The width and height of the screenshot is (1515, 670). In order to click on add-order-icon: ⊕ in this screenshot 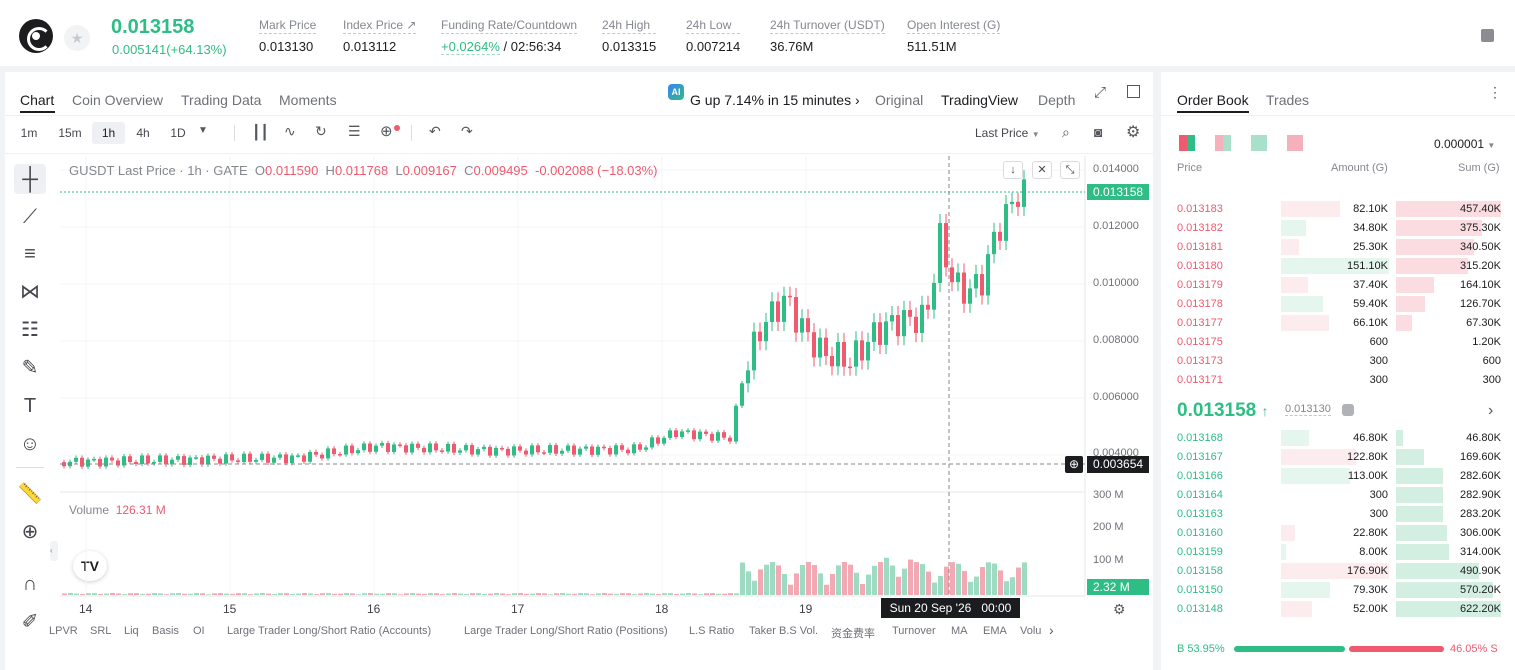, I will do `click(1074, 464)`.